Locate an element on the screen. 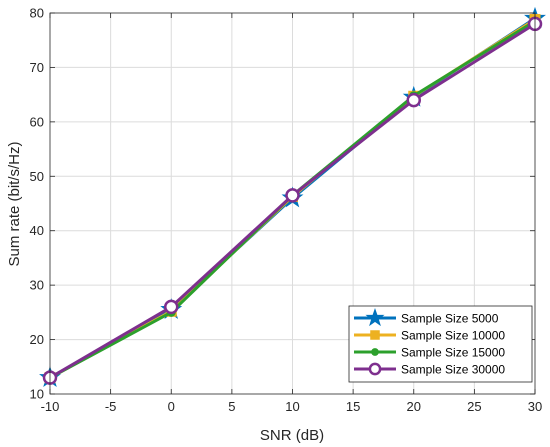 This screenshot has width=550, height=447. y-tick-label: 40 is located at coordinates (37, 230).